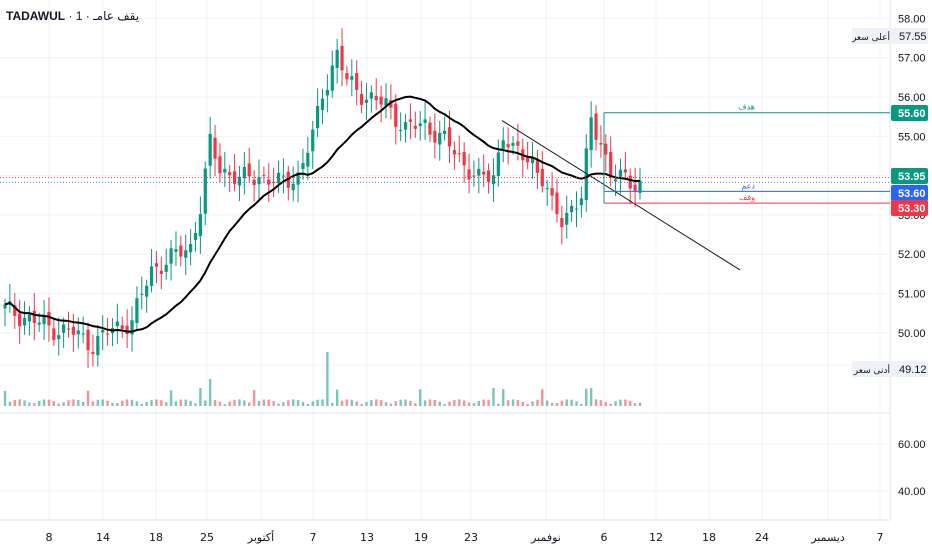 The width and height of the screenshot is (932, 550). I want to click on lower-tick: 40.00, so click(912, 492).